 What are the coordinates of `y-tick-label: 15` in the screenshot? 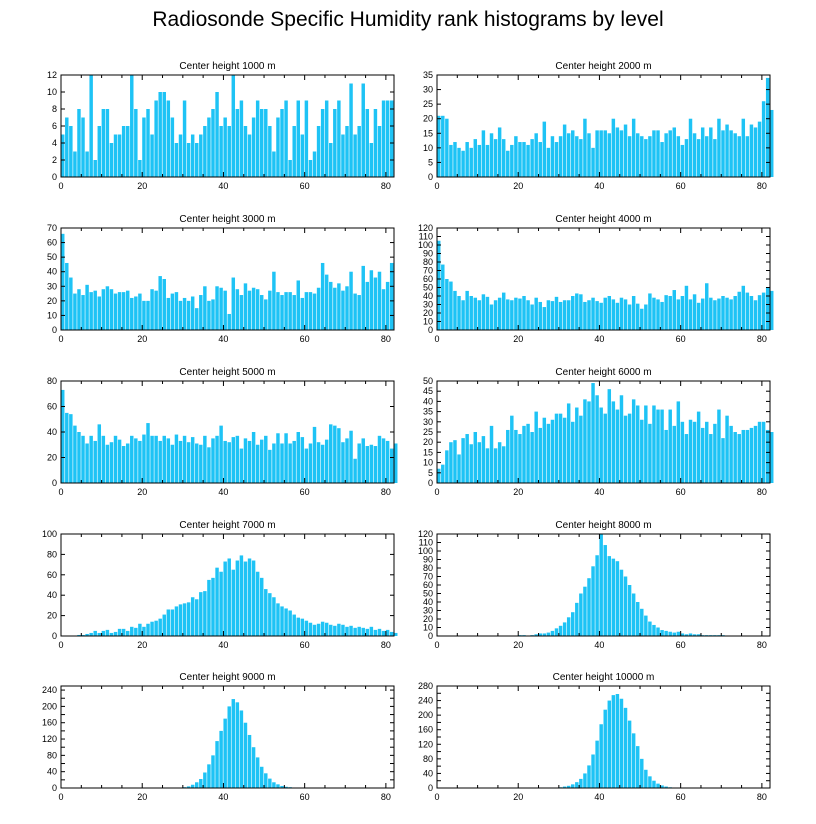 It's located at (428, 133).